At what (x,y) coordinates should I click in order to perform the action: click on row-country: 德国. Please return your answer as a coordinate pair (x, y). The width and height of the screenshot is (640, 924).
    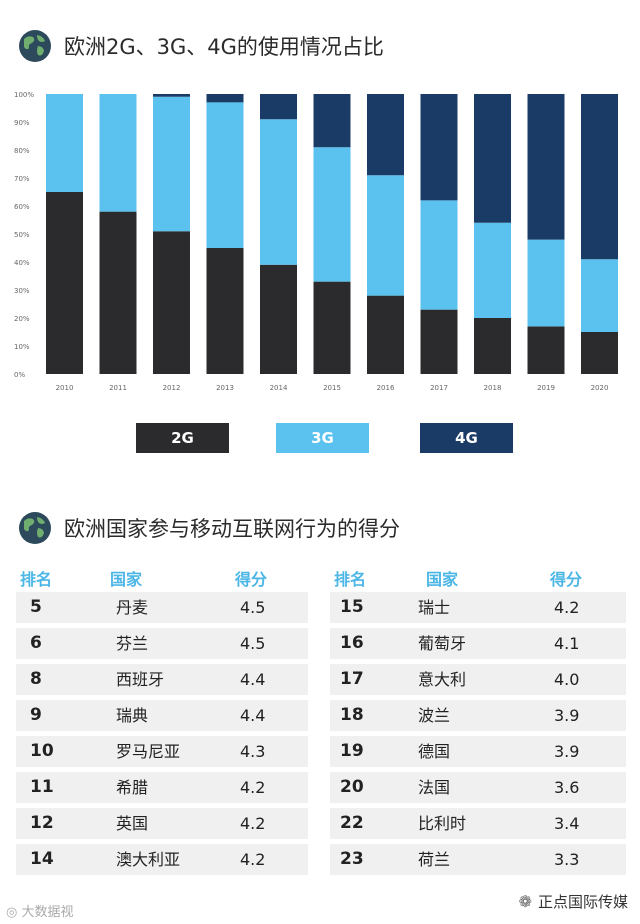
    Looking at the image, I should click on (434, 751).